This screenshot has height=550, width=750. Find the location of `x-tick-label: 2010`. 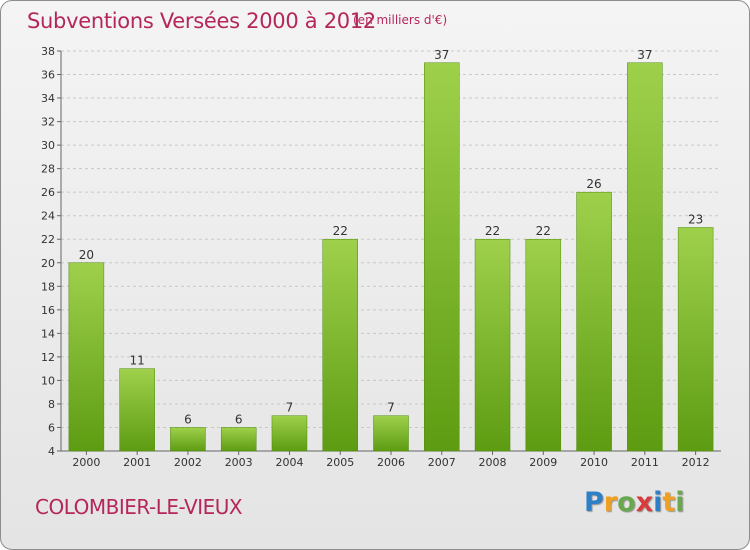

x-tick-label: 2010 is located at coordinates (594, 462).